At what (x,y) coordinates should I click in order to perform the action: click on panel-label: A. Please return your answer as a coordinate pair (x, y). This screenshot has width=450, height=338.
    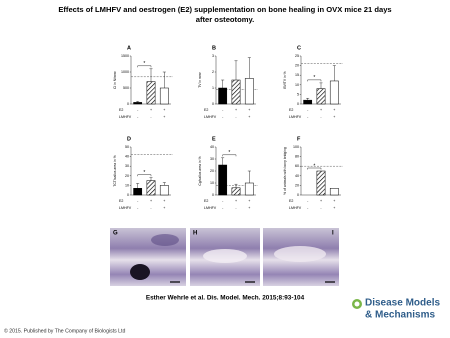
    Looking at the image, I should click on (129, 48).